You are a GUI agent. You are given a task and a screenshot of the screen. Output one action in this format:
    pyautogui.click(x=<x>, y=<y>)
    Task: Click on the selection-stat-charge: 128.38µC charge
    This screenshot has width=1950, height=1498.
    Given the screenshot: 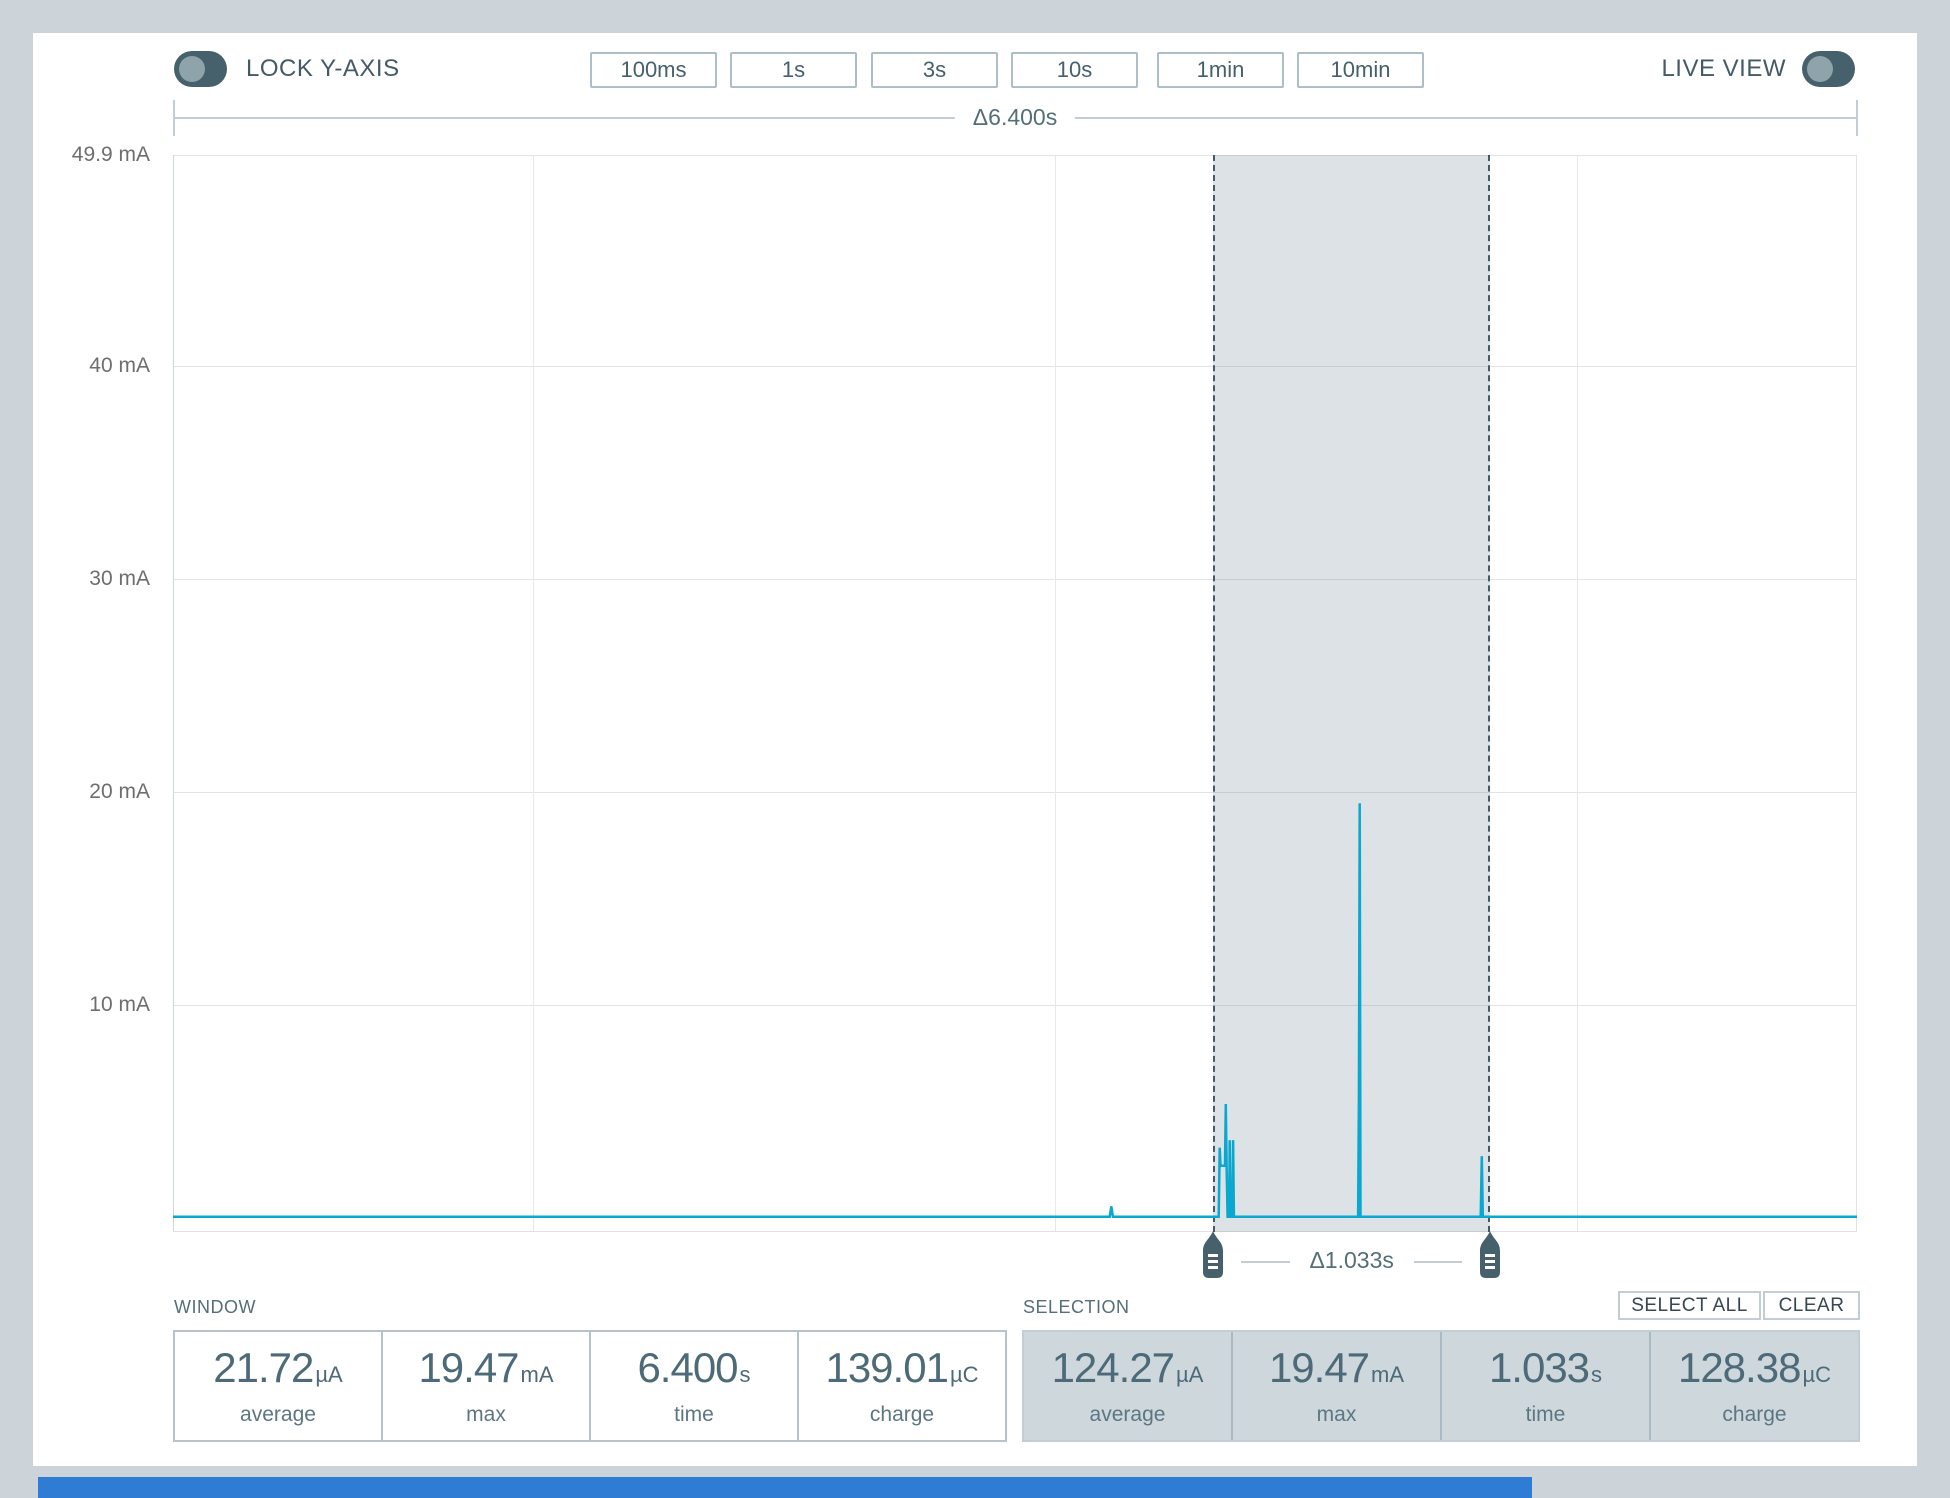 What is the action you would take?
    pyautogui.click(x=1753, y=1386)
    